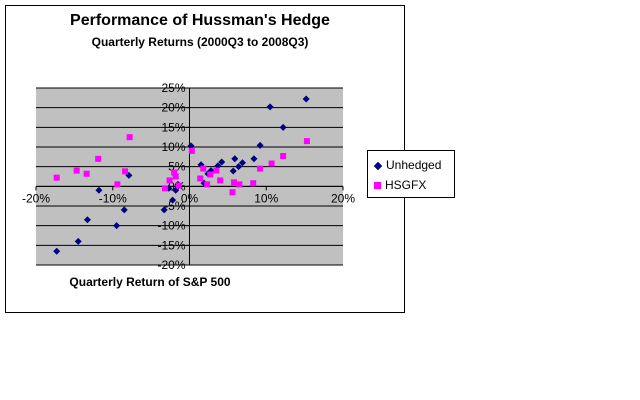  What do you see at coordinates (378, 166) in the screenshot?
I see `diamond-marker-icon` at bounding box center [378, 166].